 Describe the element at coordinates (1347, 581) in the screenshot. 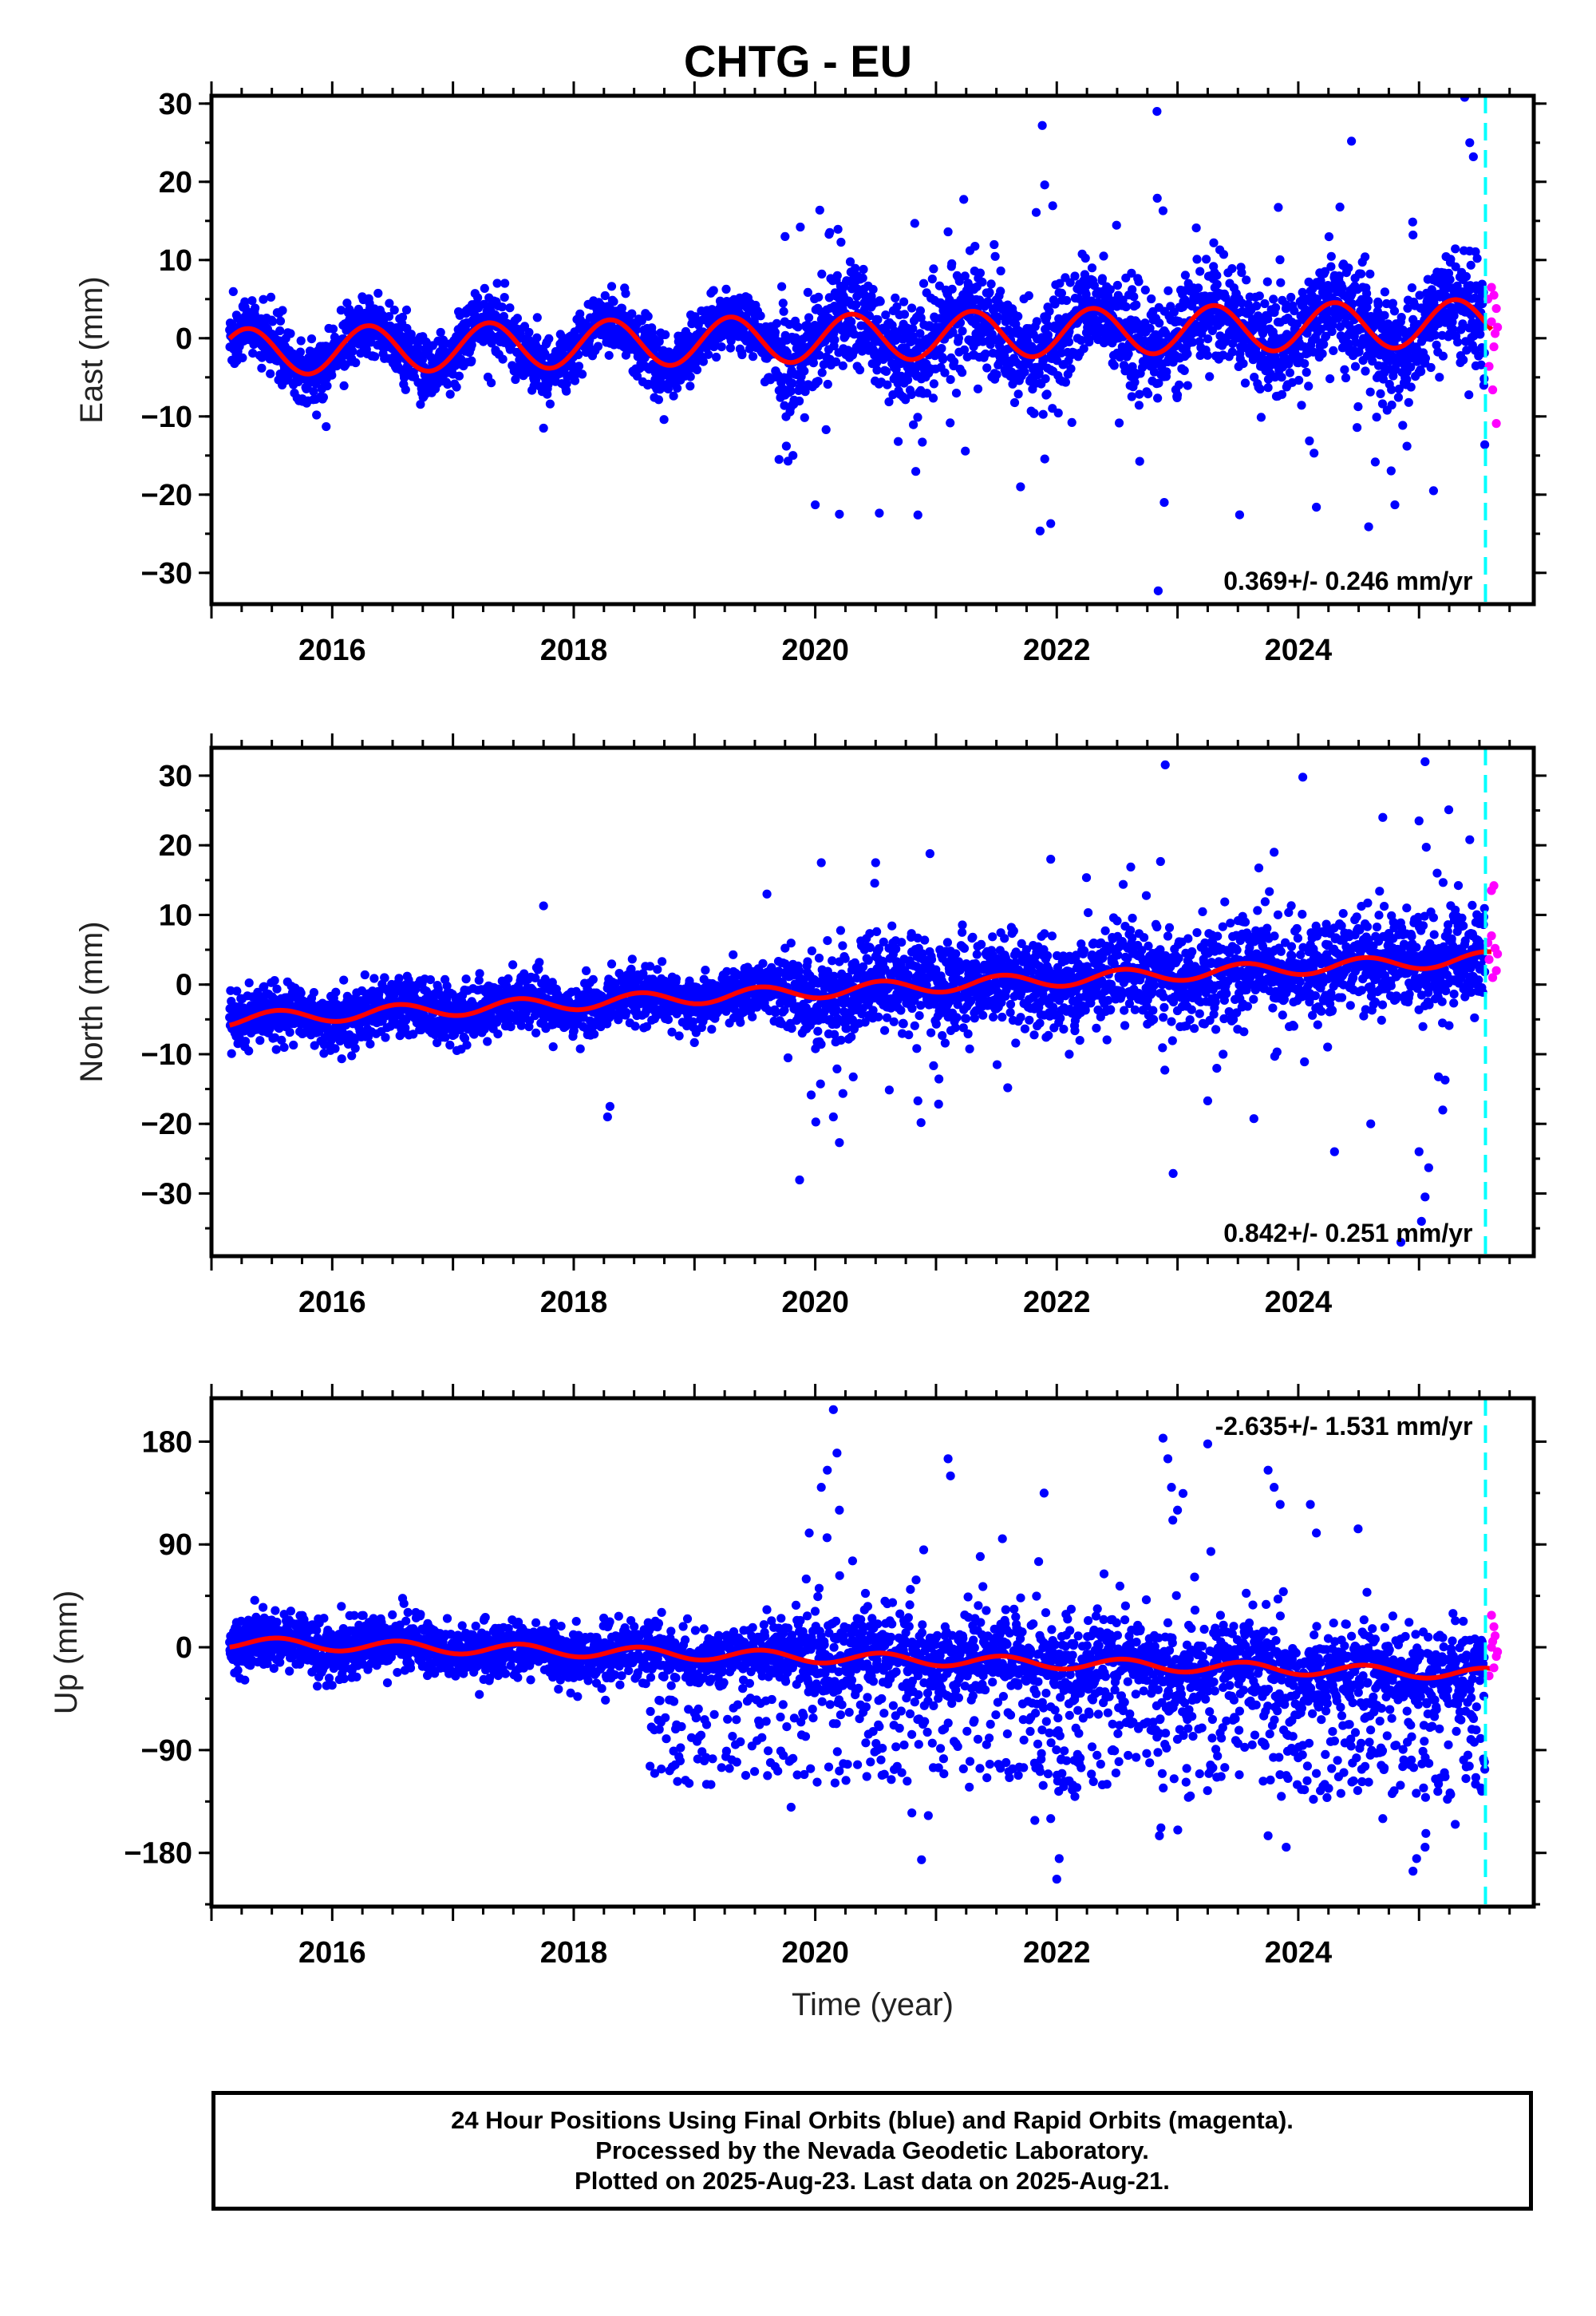

I see `east-rate-label: 0.369+/- 0.246 mm/yr` at that location.